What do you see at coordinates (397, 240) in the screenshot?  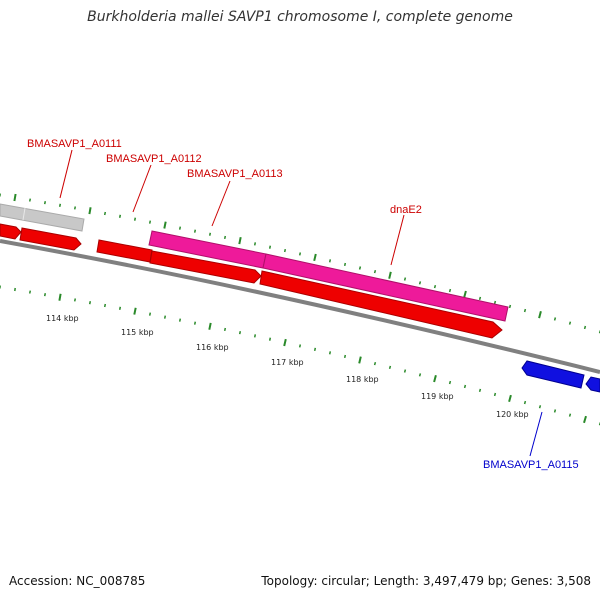 I see `leader-line-dnae2` at bounding box center [397, 240].